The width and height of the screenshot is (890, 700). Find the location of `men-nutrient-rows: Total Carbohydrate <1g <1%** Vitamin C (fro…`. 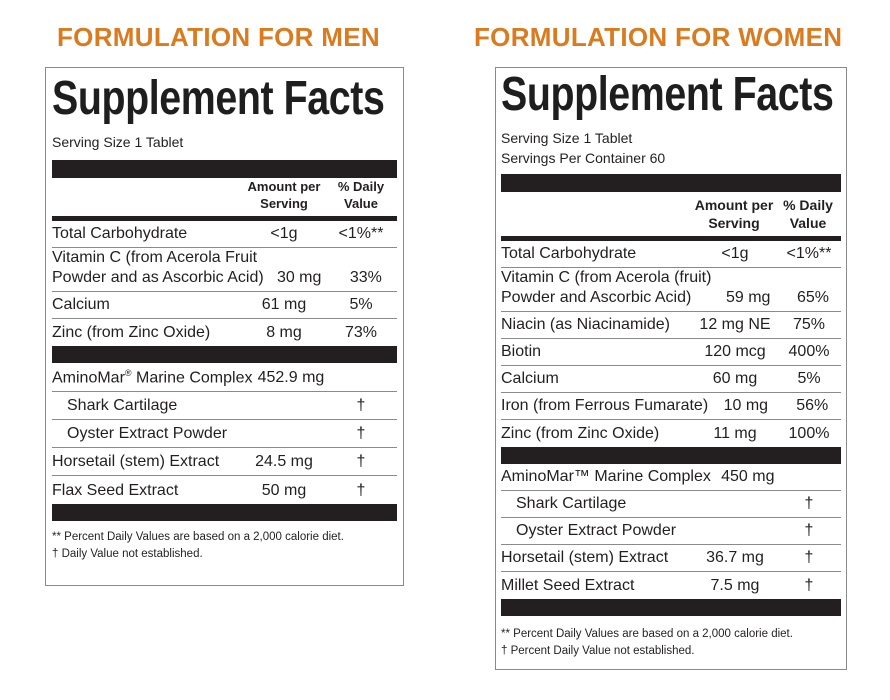

men-nutrient-rows: Total Carbohydrate <1g <1%** Vitamin C (fro… is located at coordinates (224, 283).